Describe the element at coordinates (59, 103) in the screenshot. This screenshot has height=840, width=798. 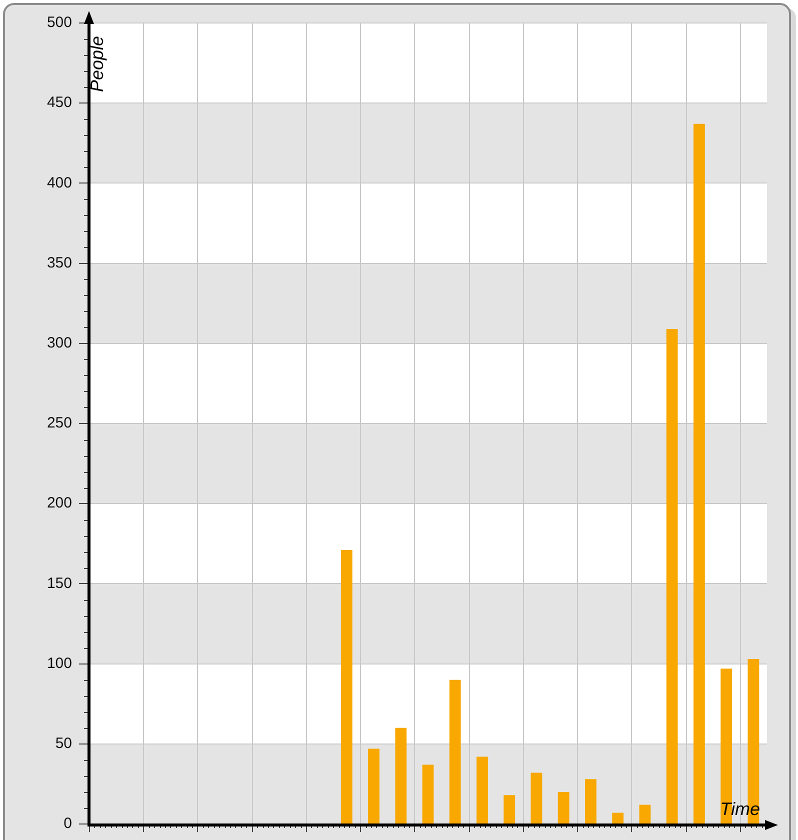
I see `y-tick-label: 450` at that location.